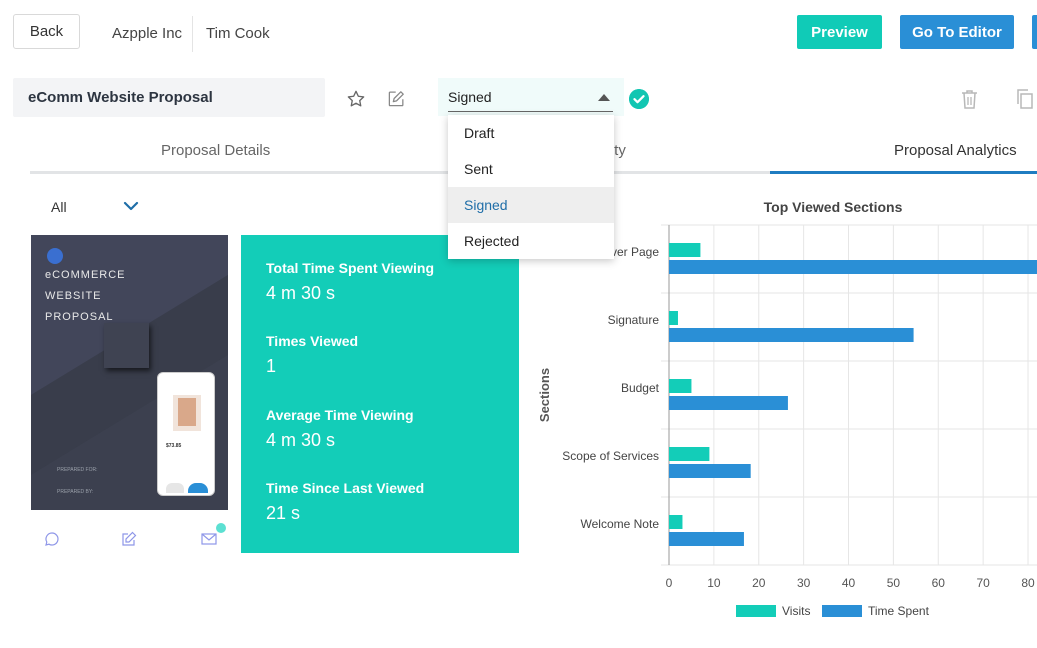 The height and width of the screenshot is (648, 1037). Describe the element at coordinates (79, 317) in the screenshot. I see `thumbnail-line: PROPOSAL` at that location.